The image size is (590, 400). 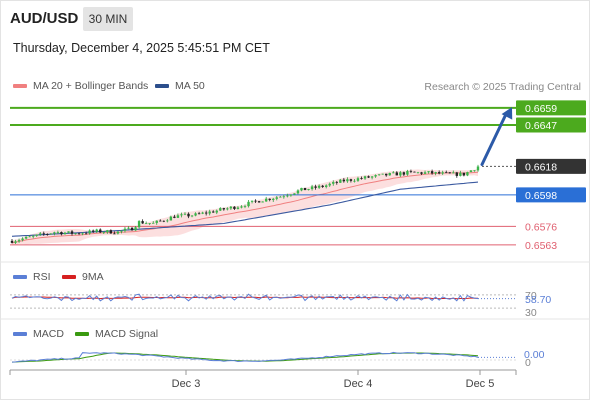 I want to click on timeframe-button: 30 MIN, so click(x=108, y=19).